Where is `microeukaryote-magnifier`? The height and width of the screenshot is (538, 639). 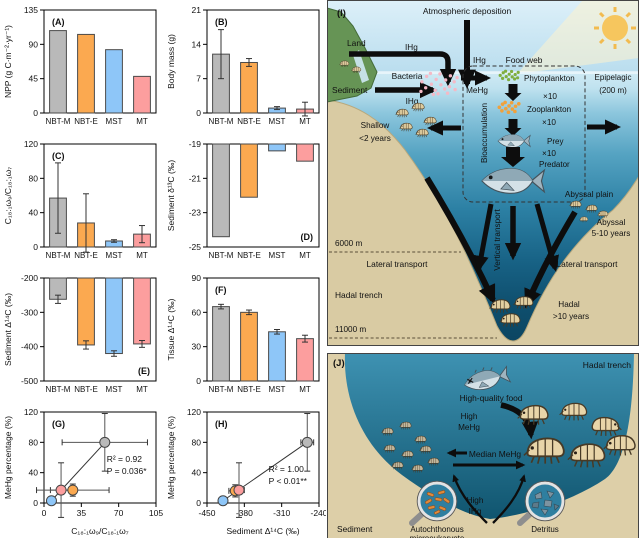 microeukaryote-magnifier is located at coordinates (433, 503).